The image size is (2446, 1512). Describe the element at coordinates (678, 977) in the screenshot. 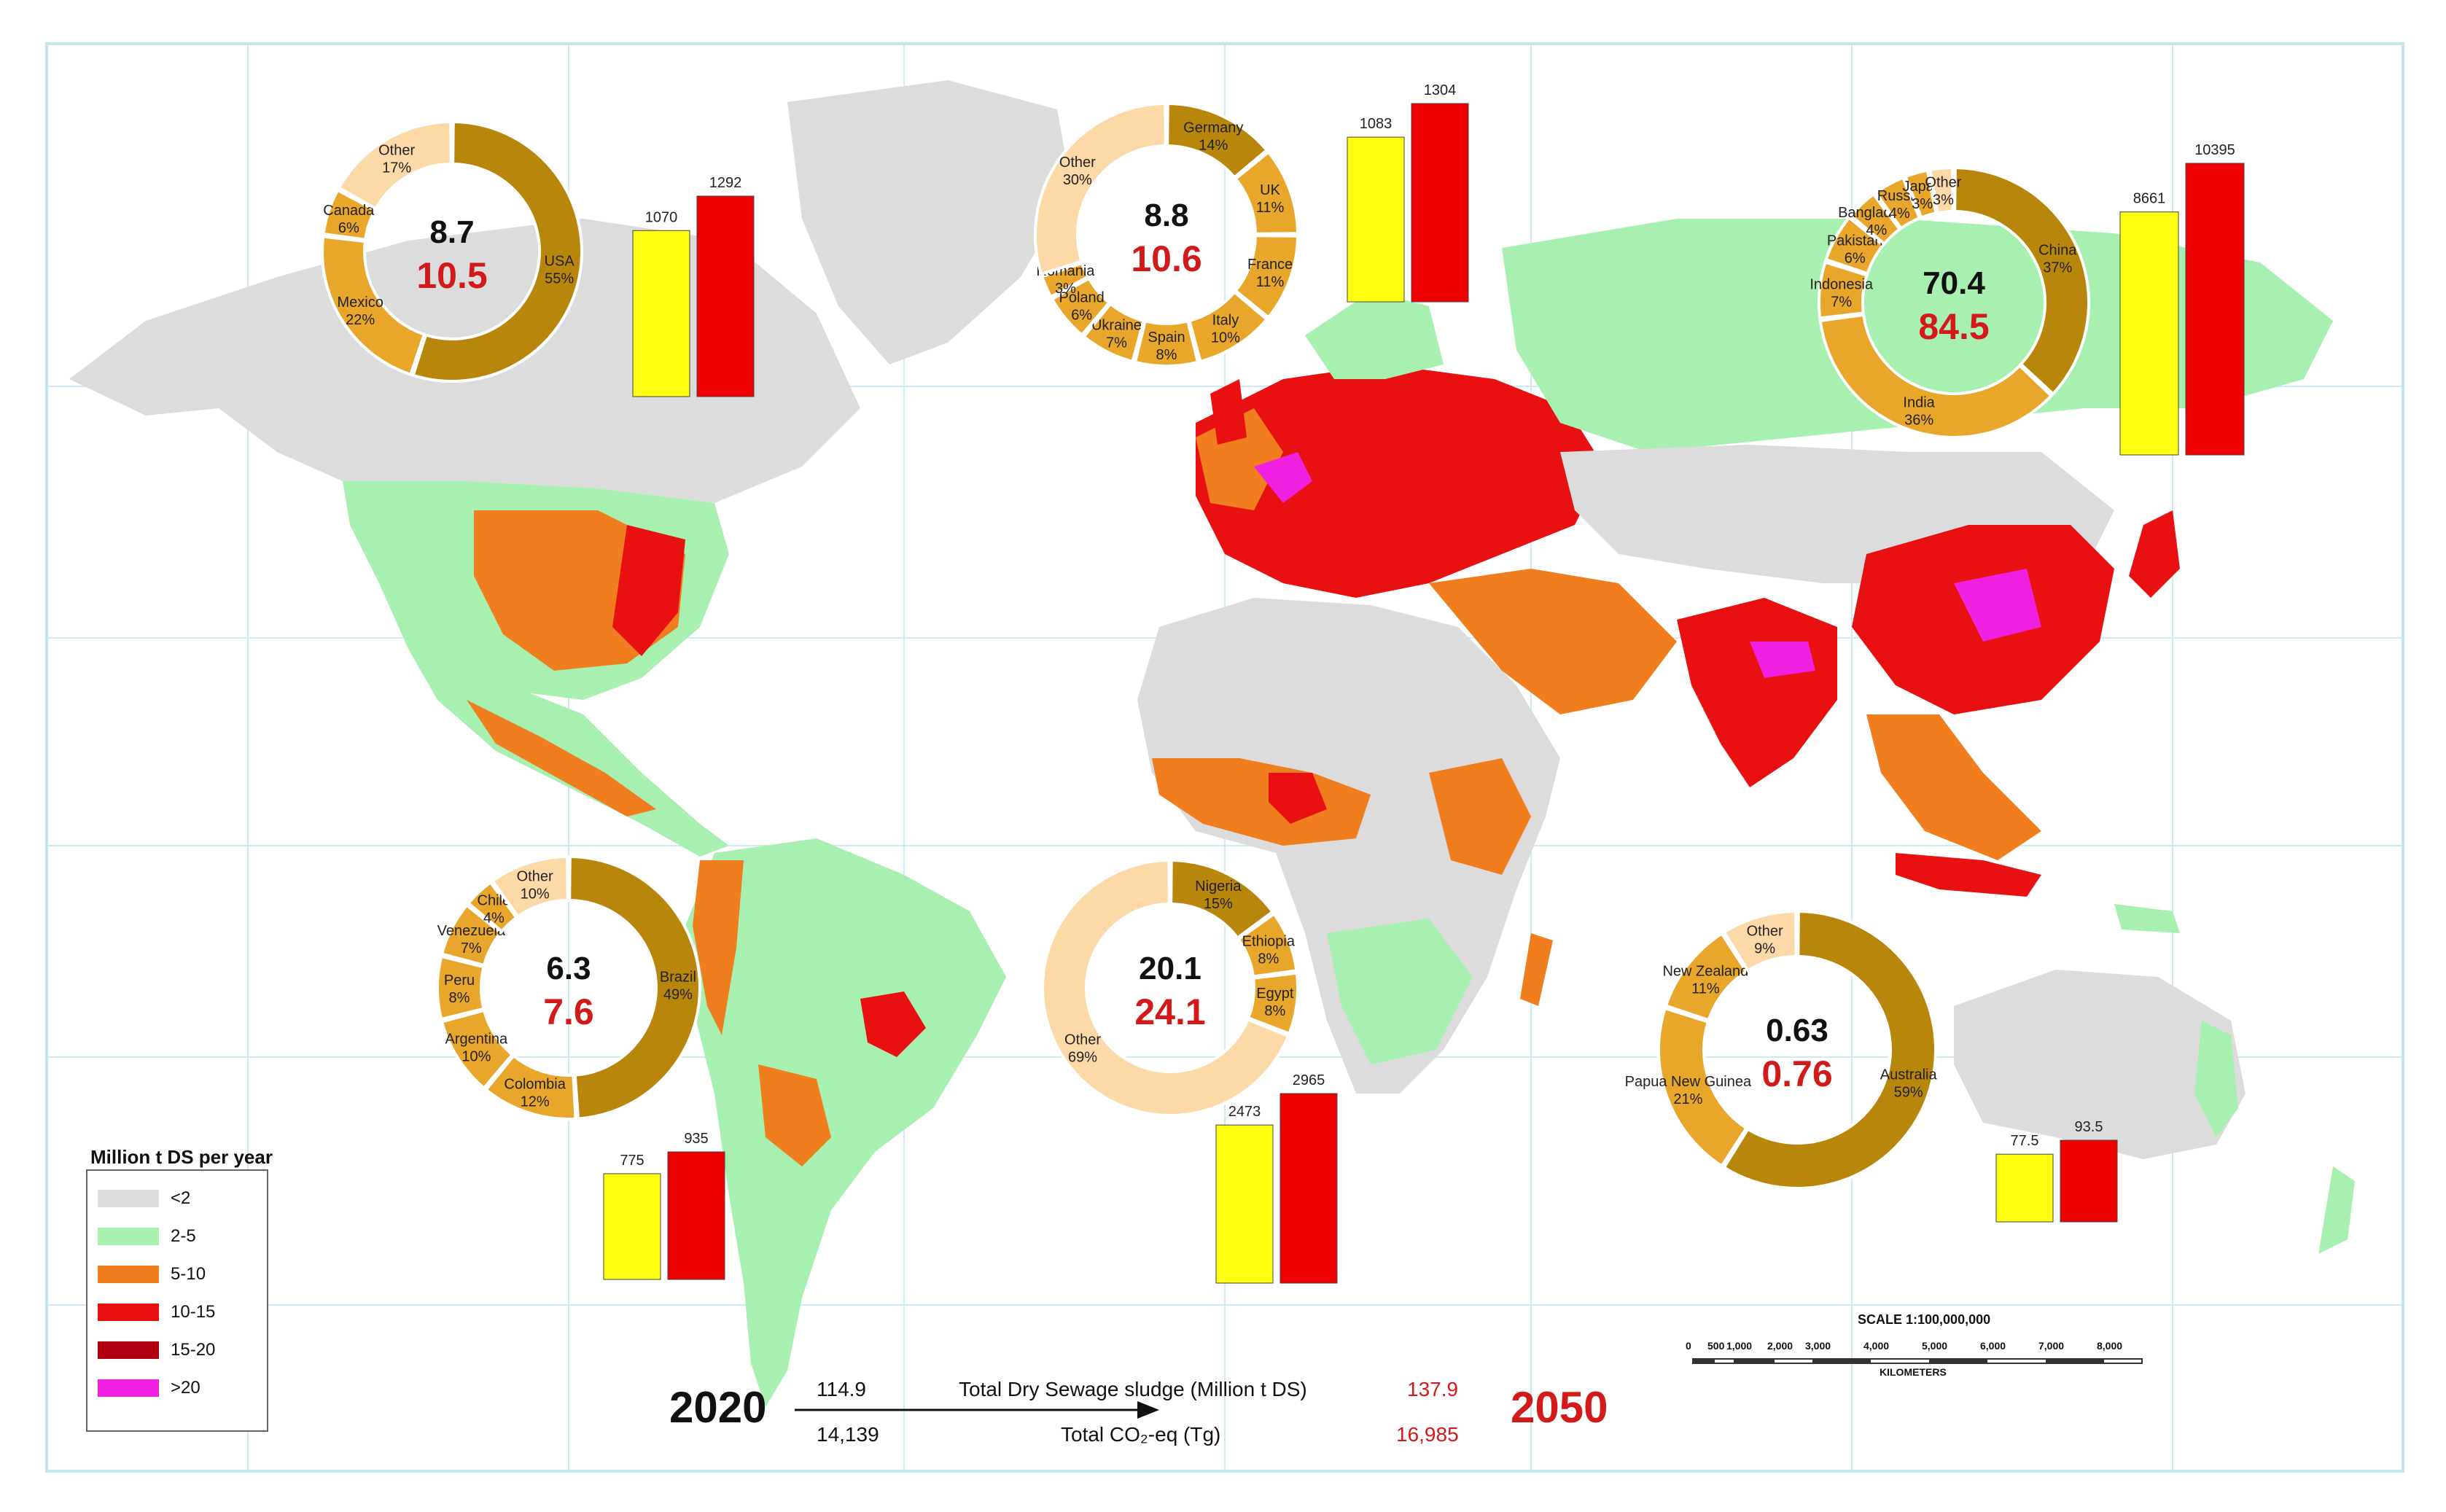

I see `slice-label-name: Brazil` at that location.